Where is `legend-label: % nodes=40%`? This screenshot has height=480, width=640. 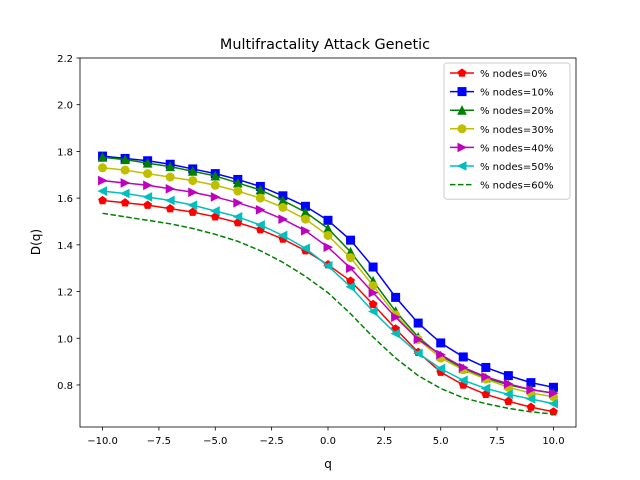 legend-label: % nodes=40% is located at coordinates (516, 148).